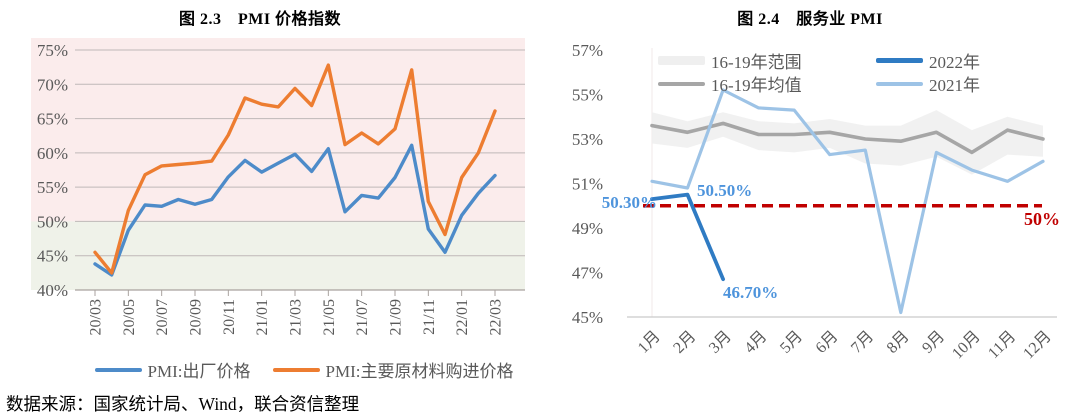 The image size is (1080, 420). What do you see at coordinates (262, 317) in the screenshot?
I see `x-label-21/01: 21/01` at bounding box center [262, 317].